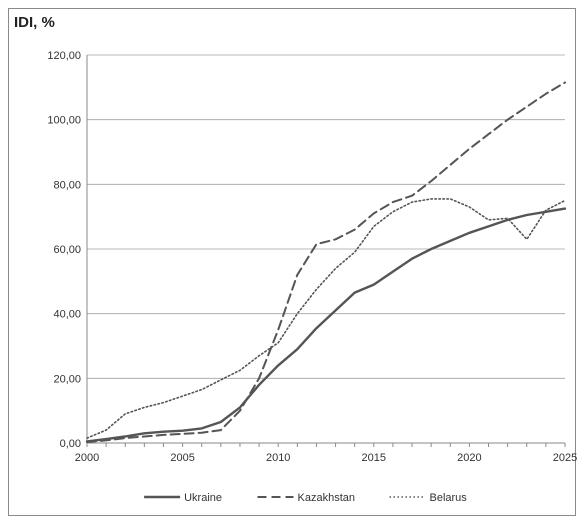 This screenshot has width=585, height=523. I want to click on x-tick-label: 2020, so click(469, 458).